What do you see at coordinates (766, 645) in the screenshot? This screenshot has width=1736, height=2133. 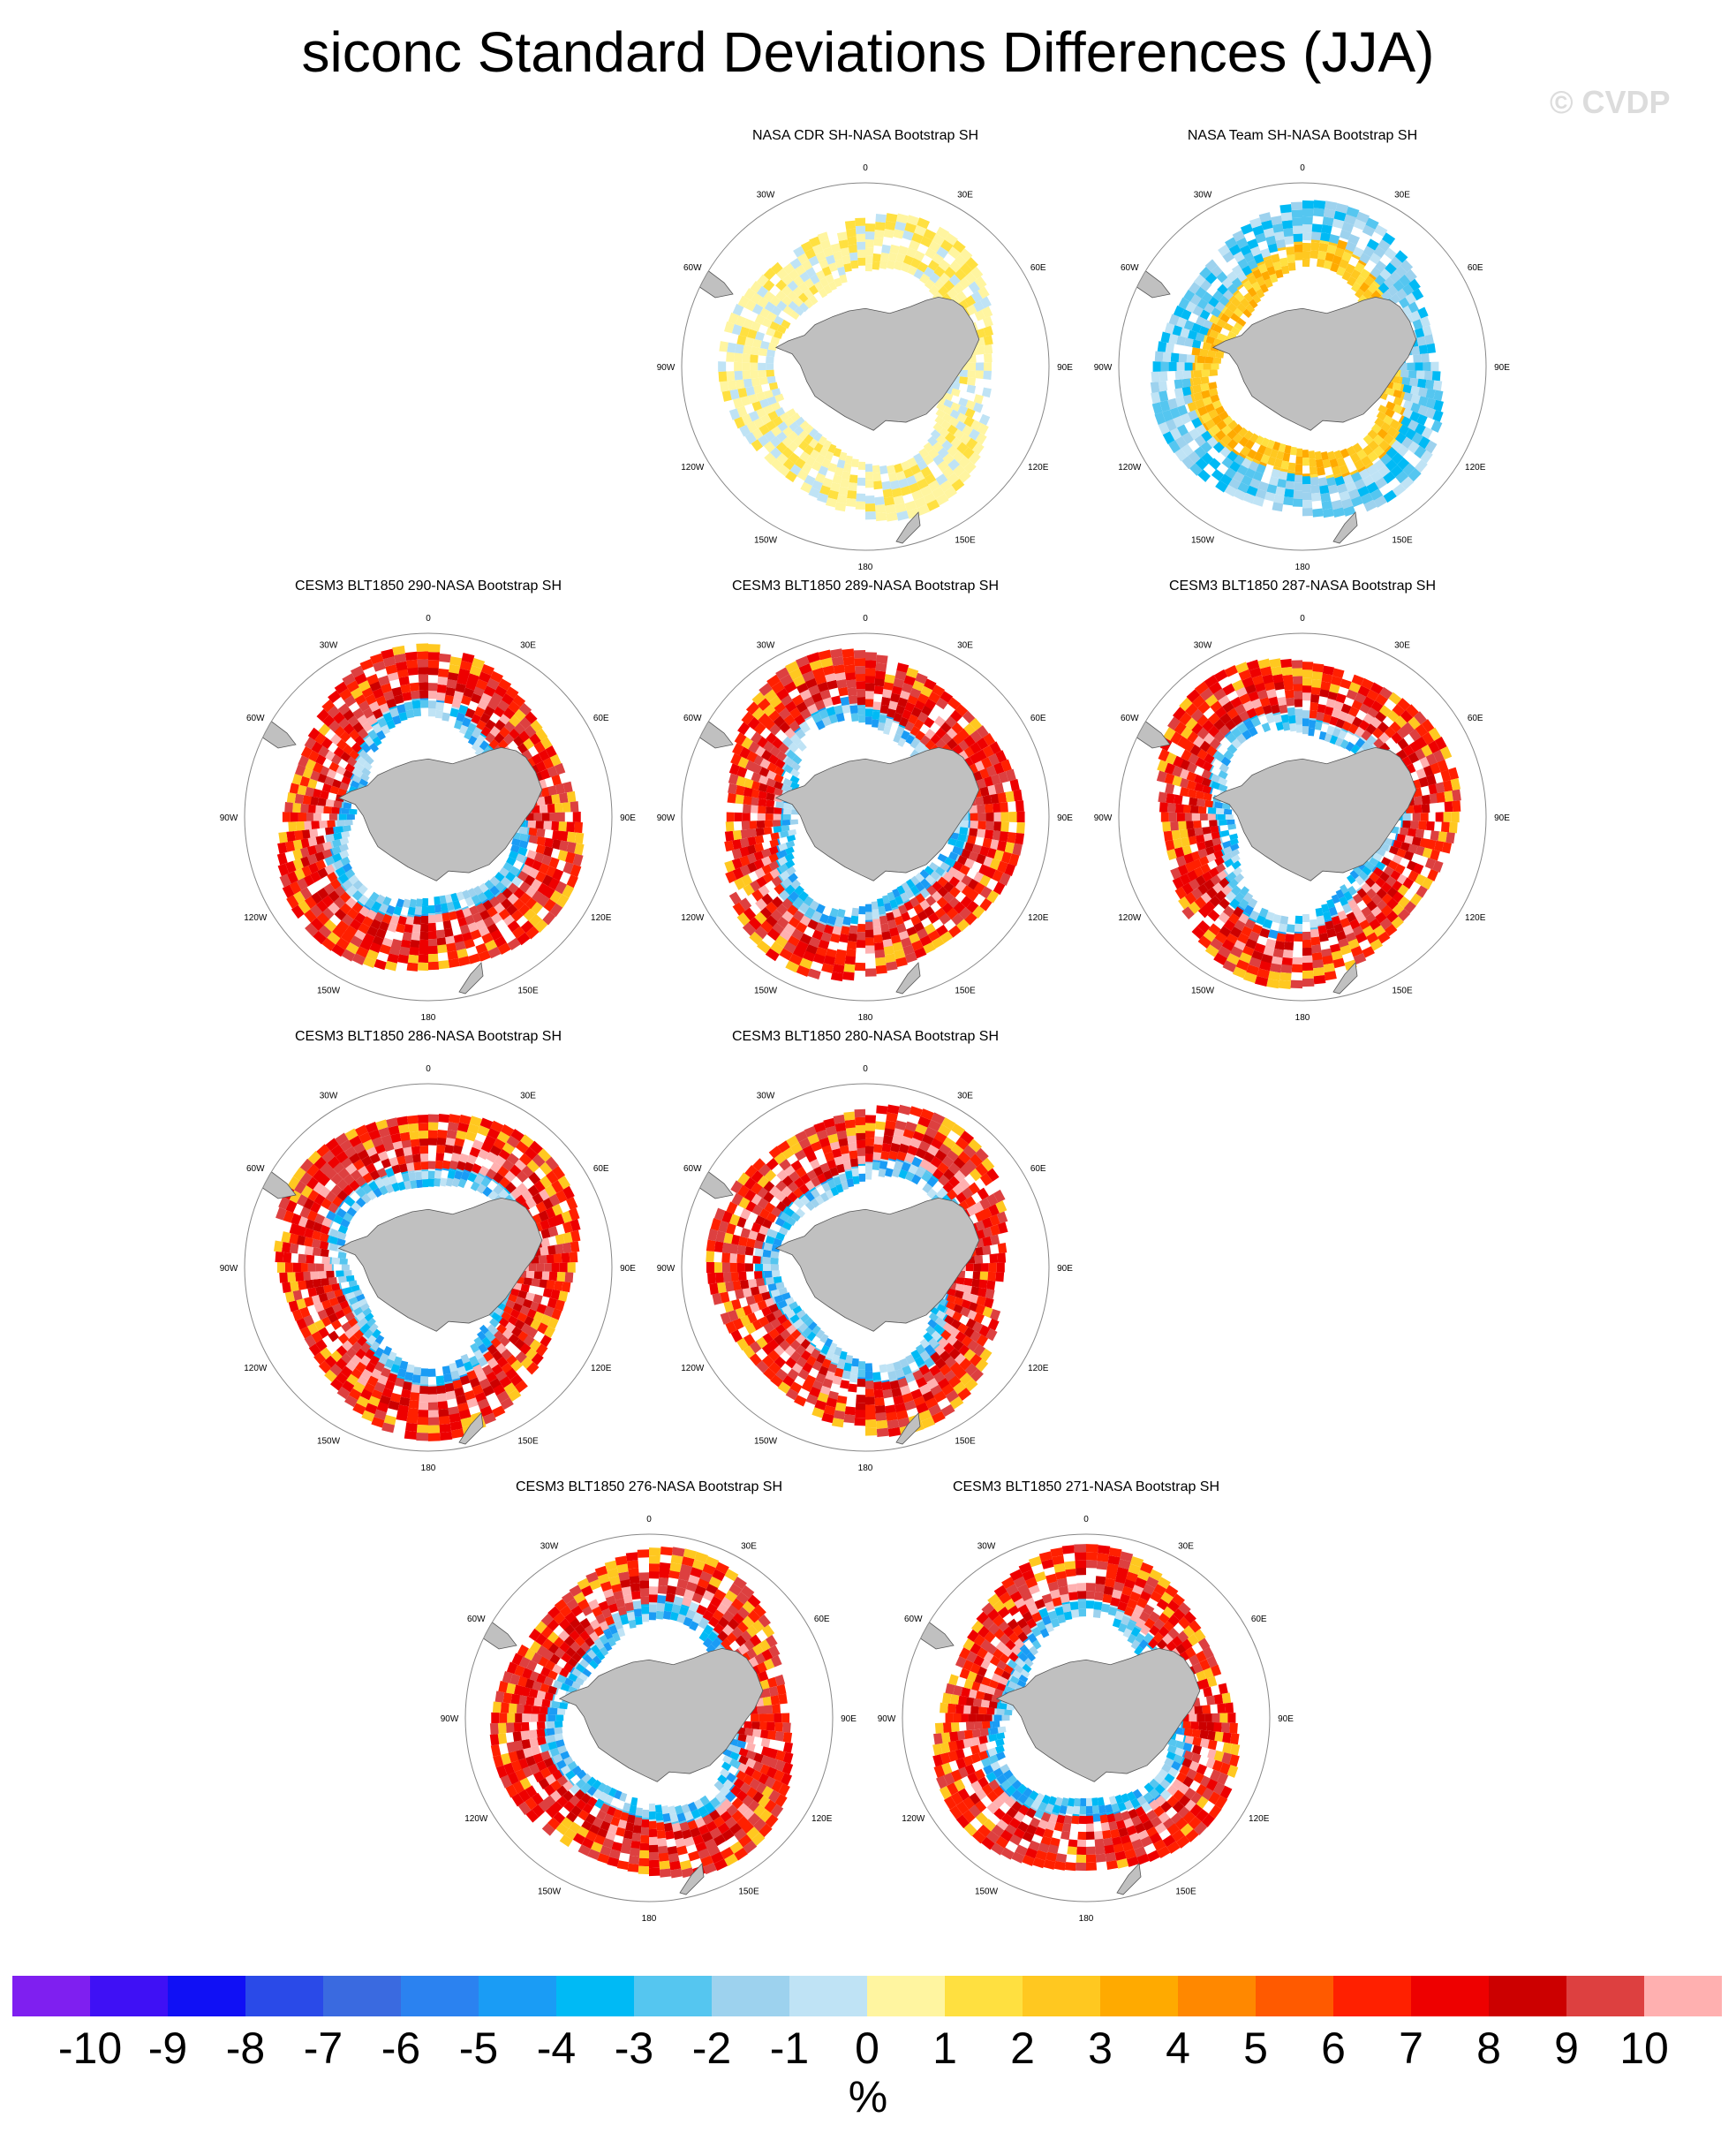 I see `longitude-label: 30W` at bounding box center [766, 645].